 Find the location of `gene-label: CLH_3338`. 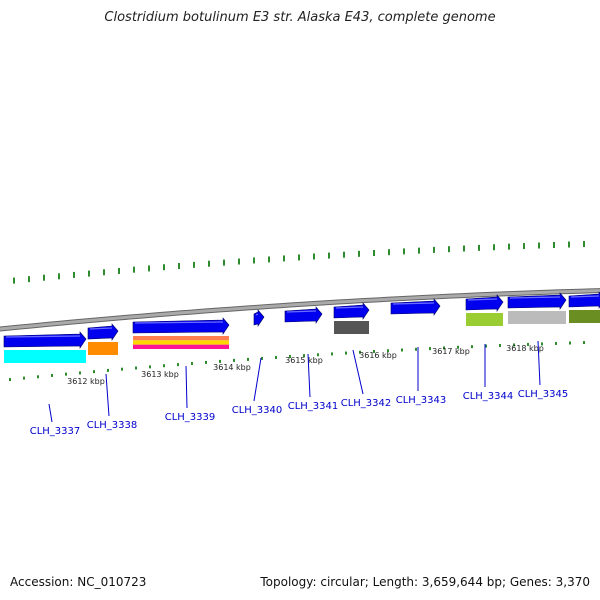

gene-label: CLH_3338 is located at coordinates (112, 425).